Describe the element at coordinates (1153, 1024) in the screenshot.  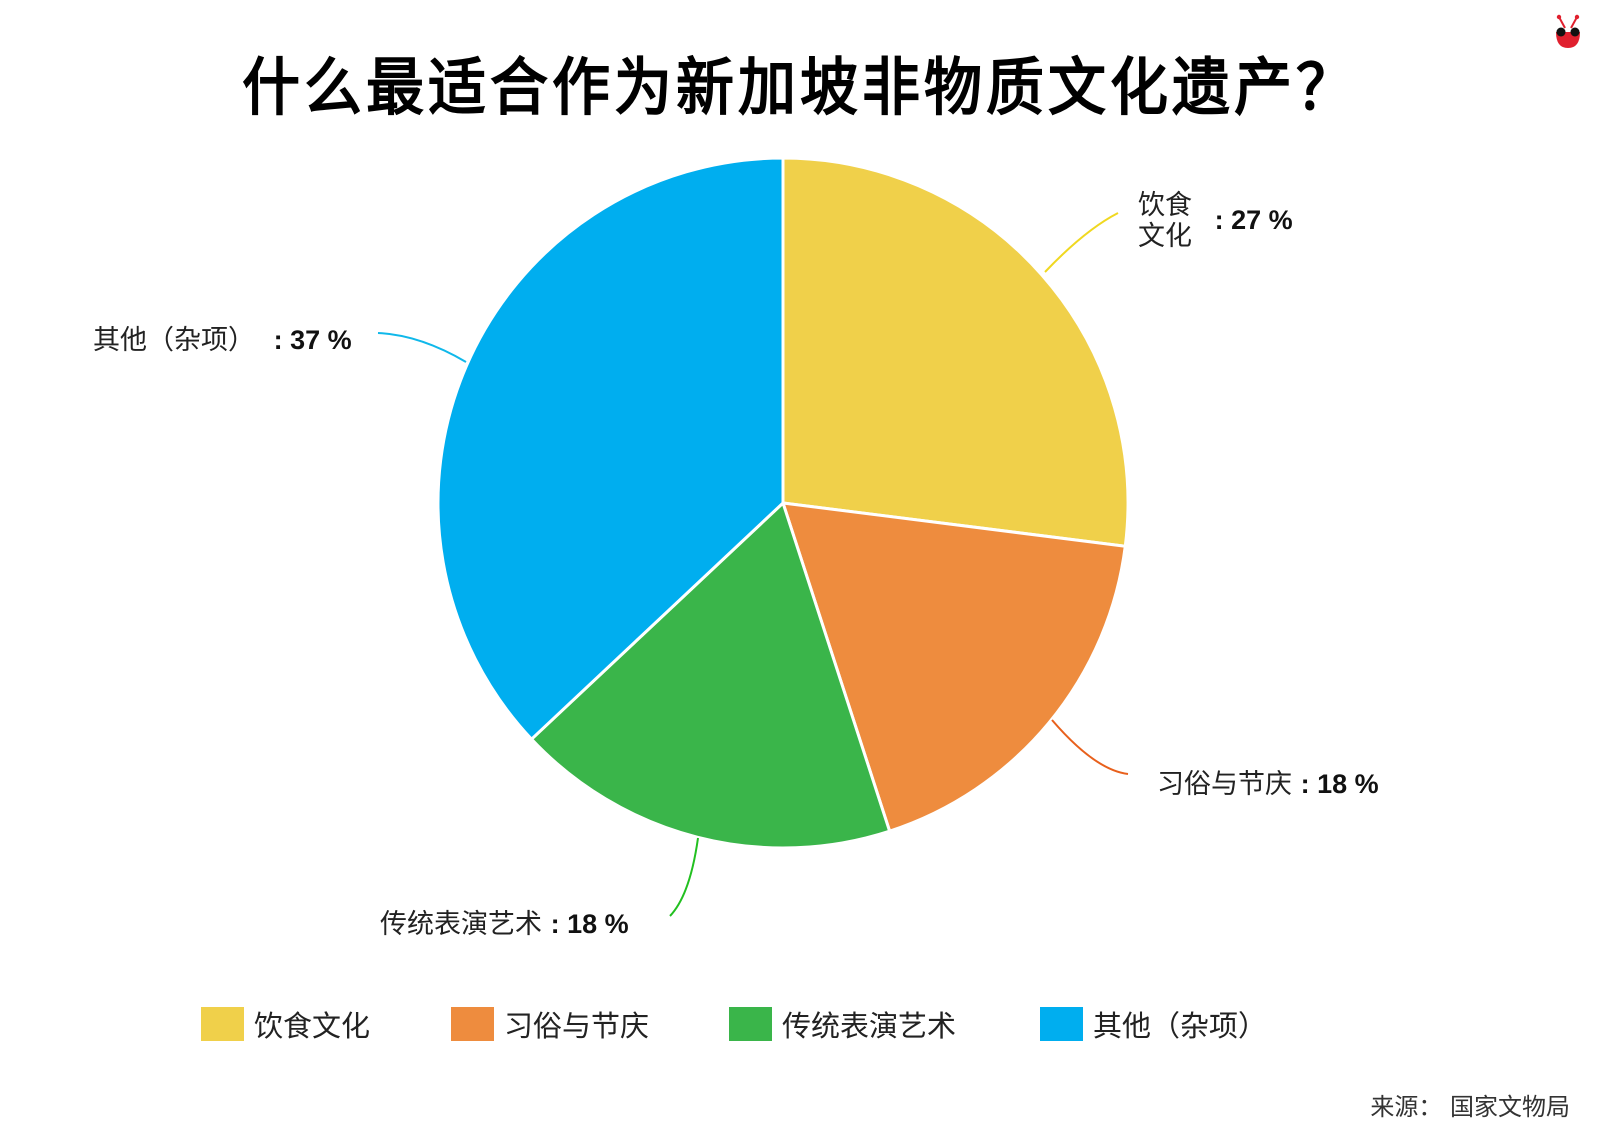
I see `legend-item-others: 其他（杂项）` at that location.